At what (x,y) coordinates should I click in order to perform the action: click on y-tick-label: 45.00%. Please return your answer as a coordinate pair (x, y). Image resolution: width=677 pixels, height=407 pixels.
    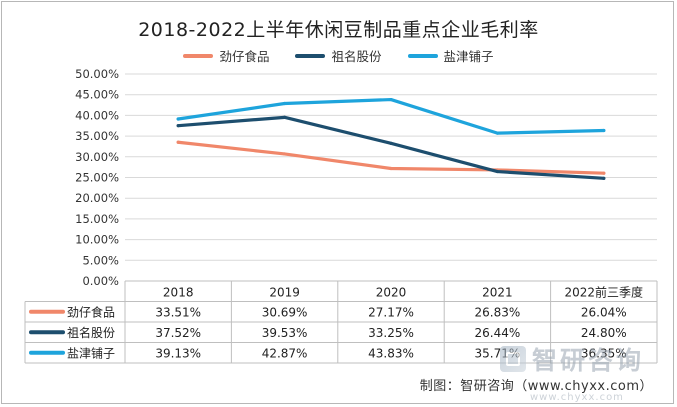
    Looking at the image, I should click on (97, 95).